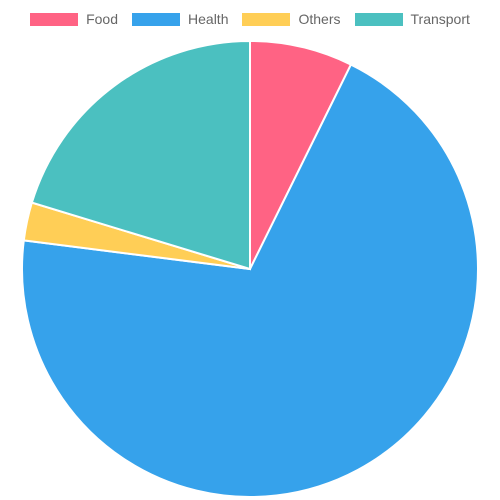 The width and height of the screenshot is (500, 500). I want to click on legend-swatch-food, so click(54, 19).